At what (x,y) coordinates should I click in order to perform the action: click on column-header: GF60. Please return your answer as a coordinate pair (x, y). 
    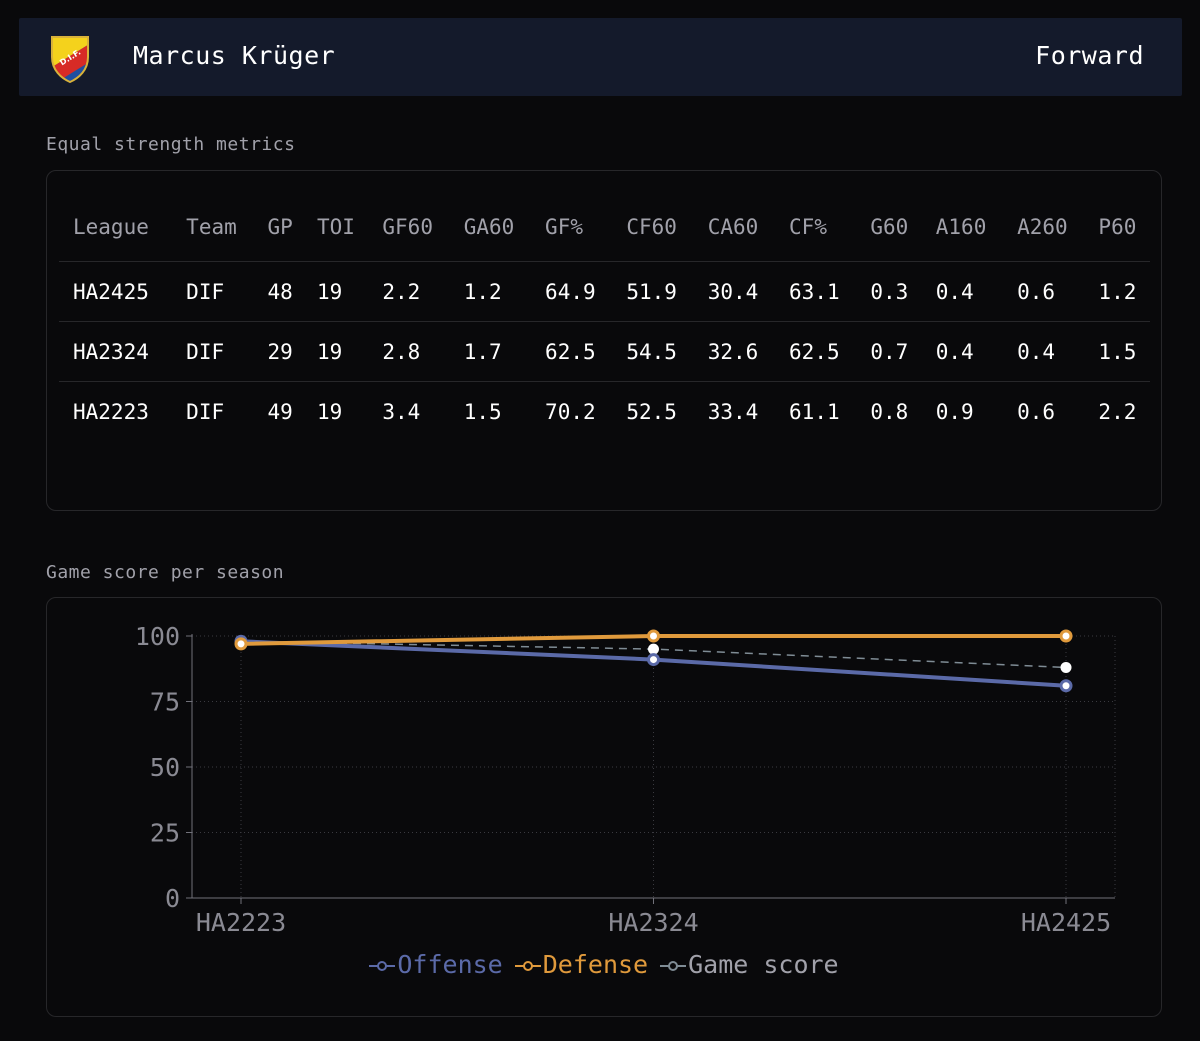
    Looking at the image, I should click on (409, 227).